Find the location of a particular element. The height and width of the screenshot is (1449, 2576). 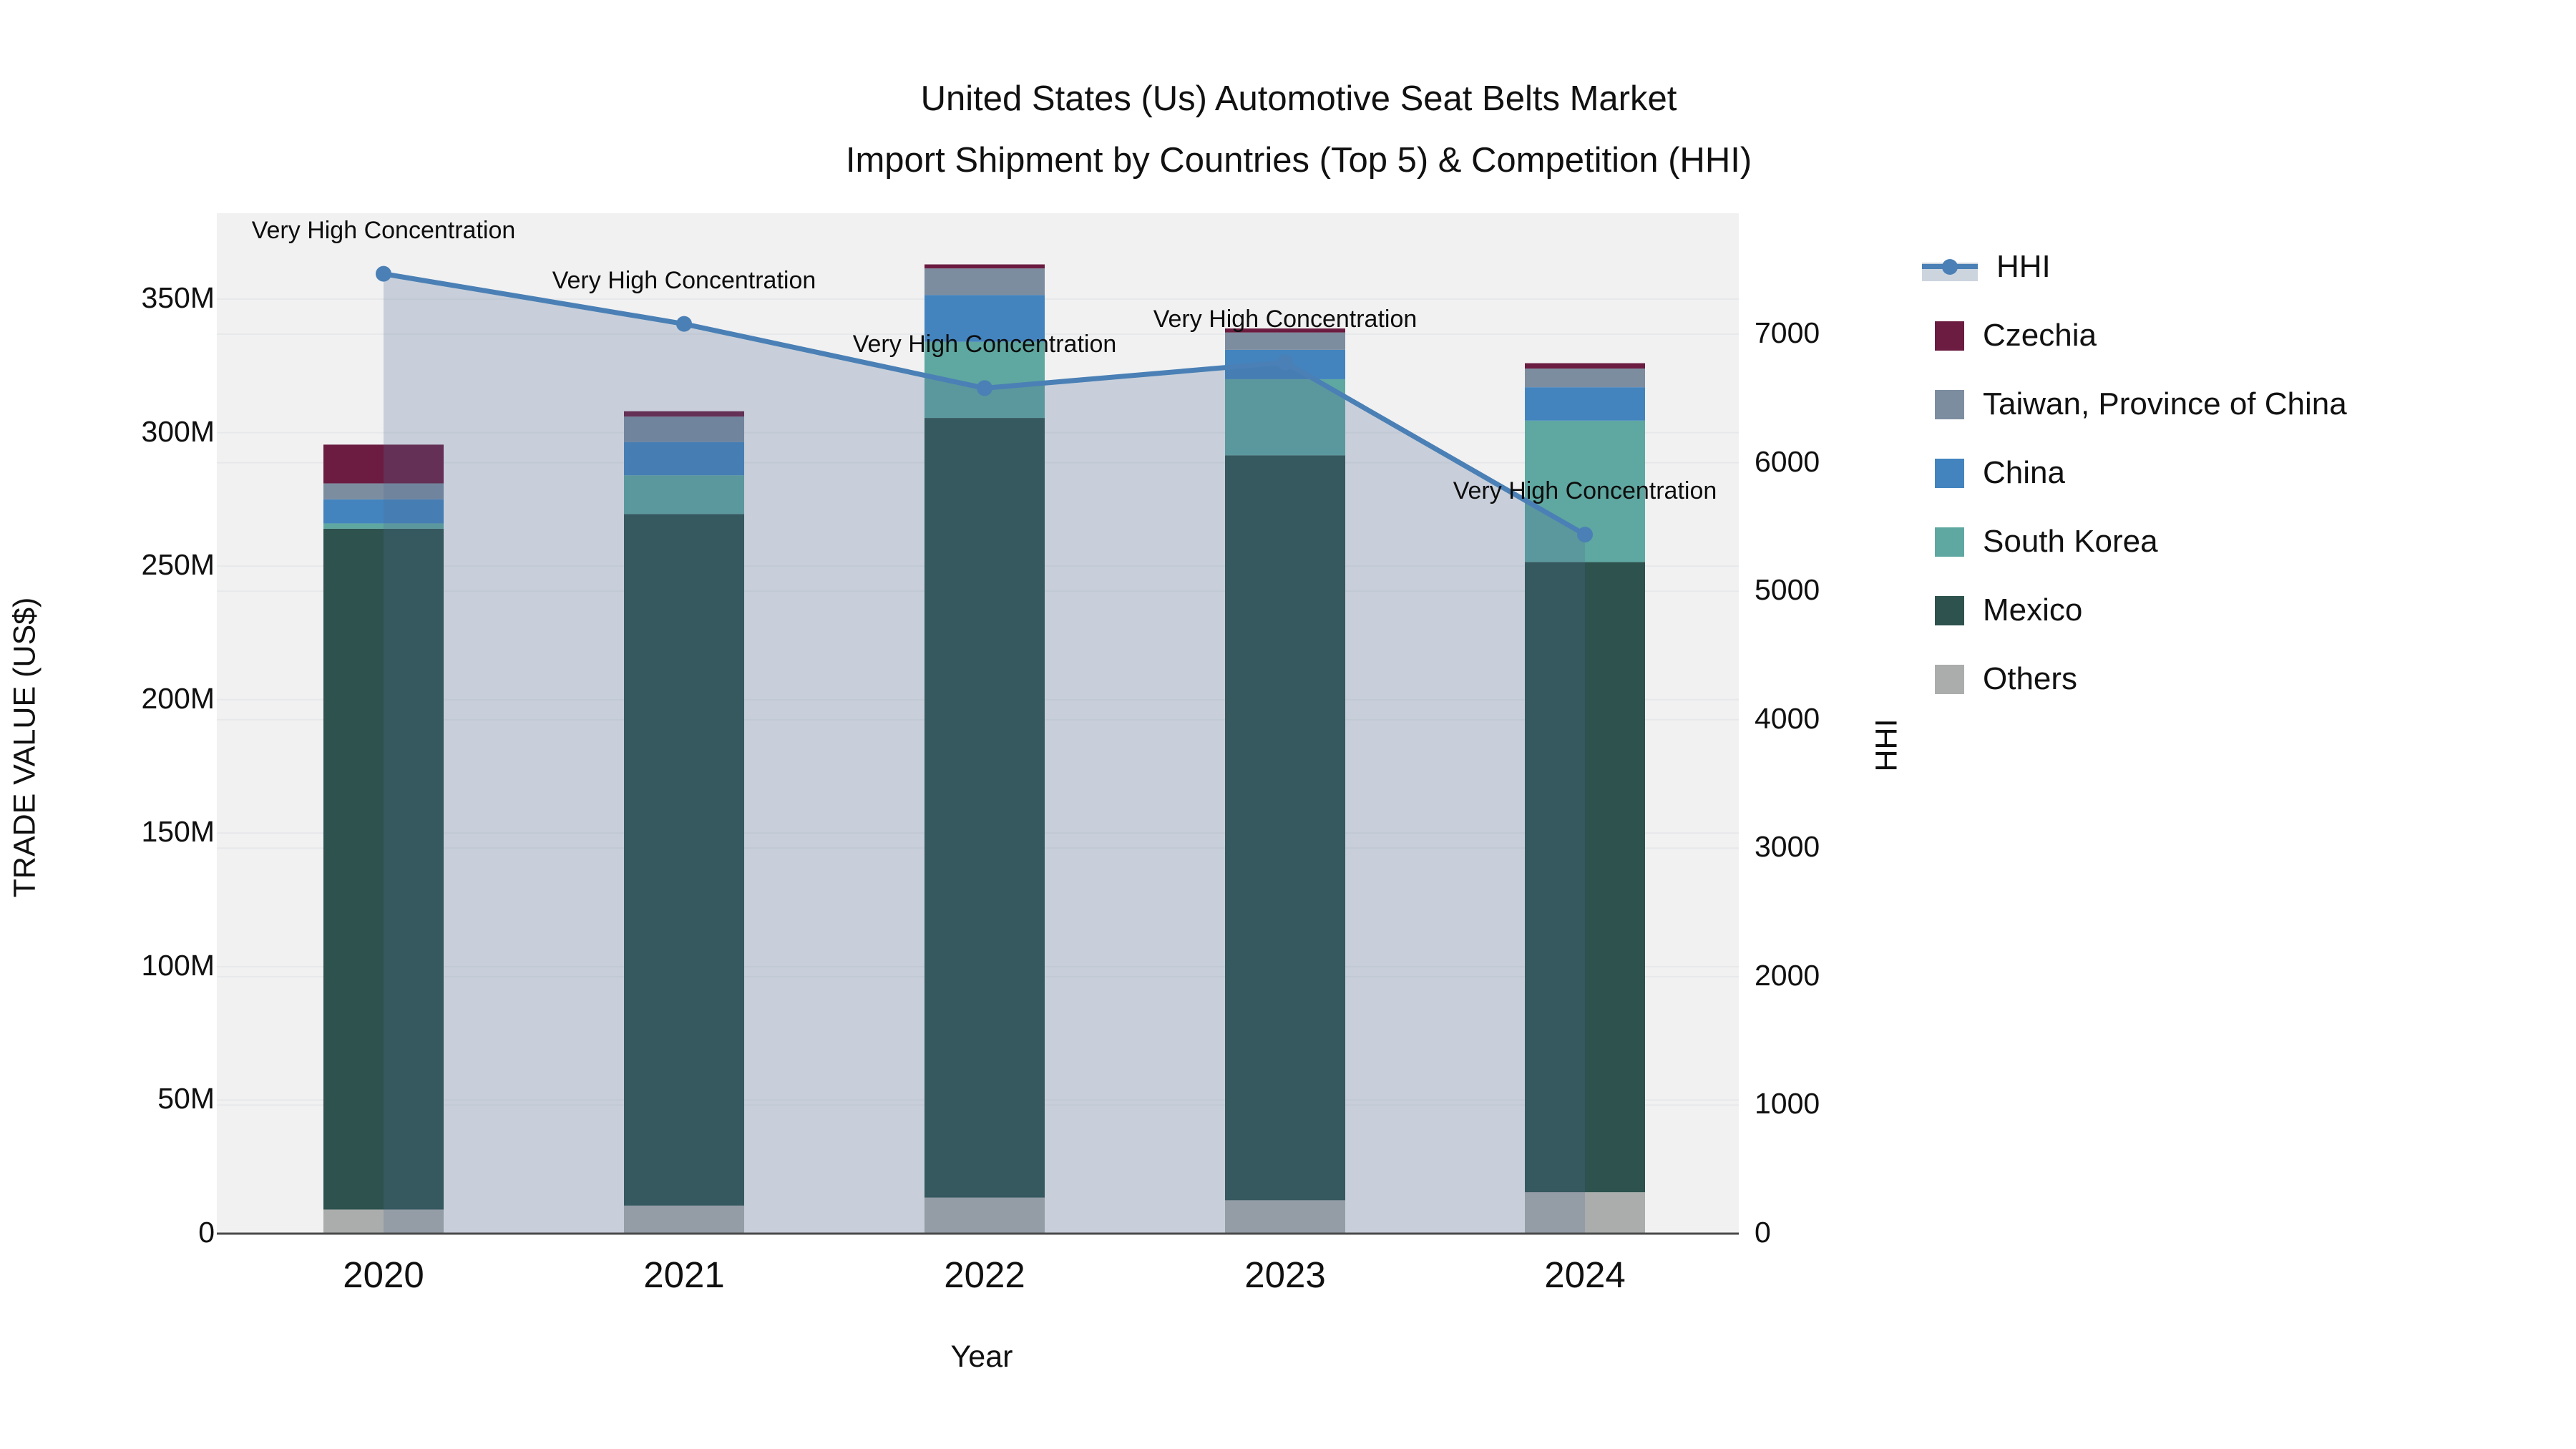

bar-segment-2024-mexico is located at coordinates (1585, 877).